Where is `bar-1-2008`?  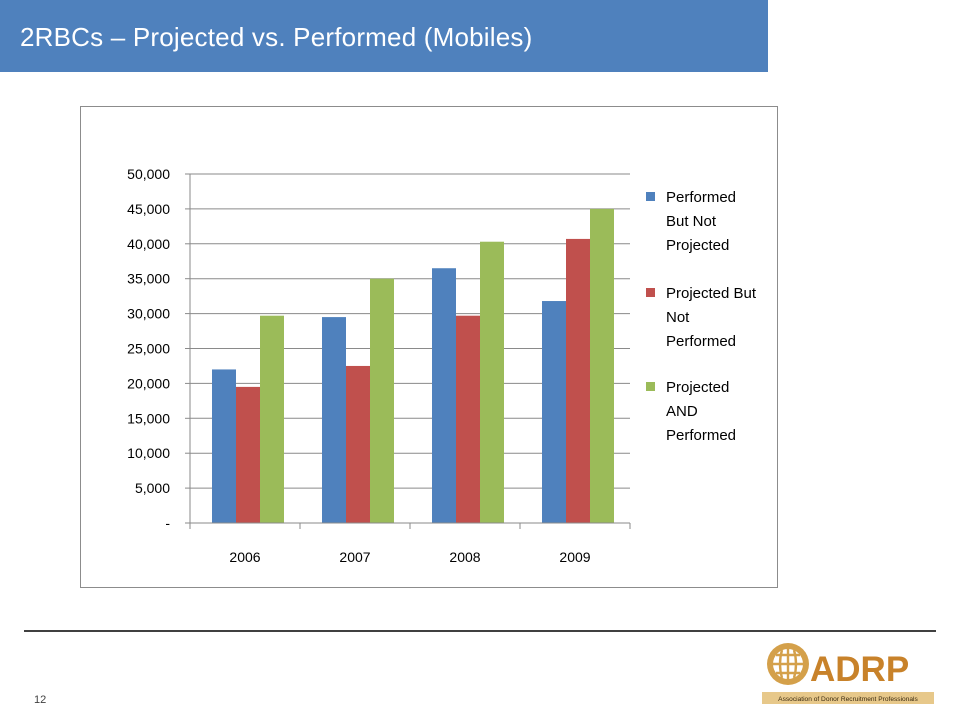 bar-1-2008 is located at coordinates (444, 395).